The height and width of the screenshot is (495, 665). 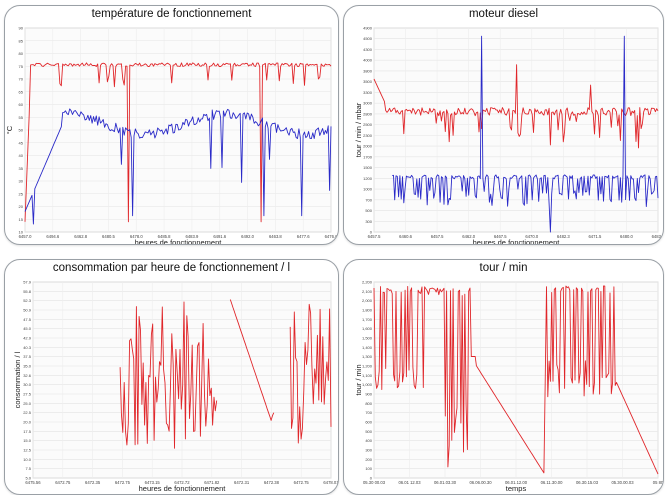 I want to click on y-tick-label: 2000, so click(x=368, y=146).